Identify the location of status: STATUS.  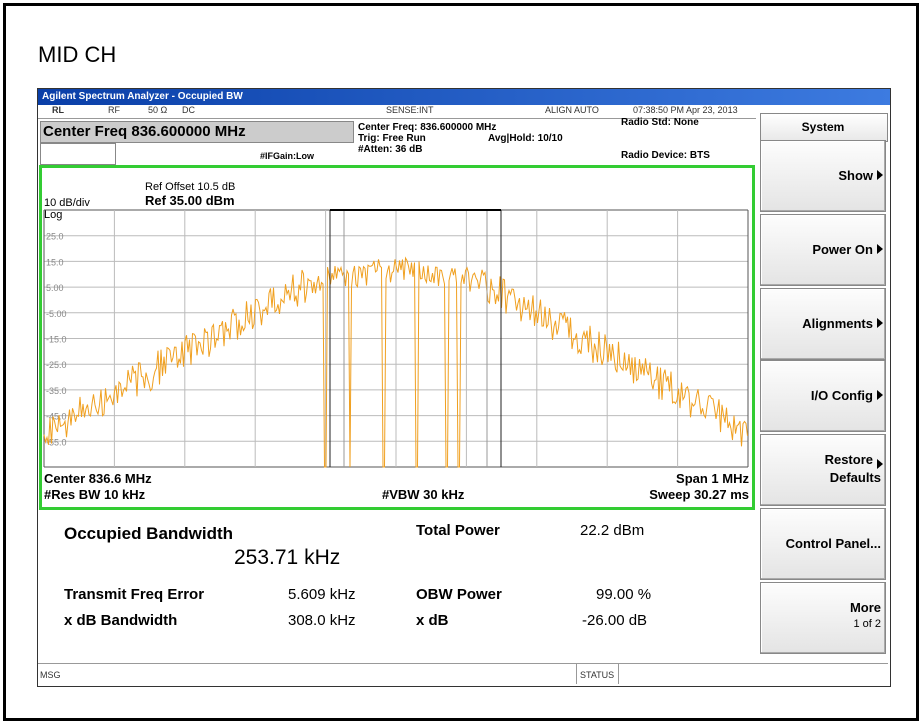
(597, 675).